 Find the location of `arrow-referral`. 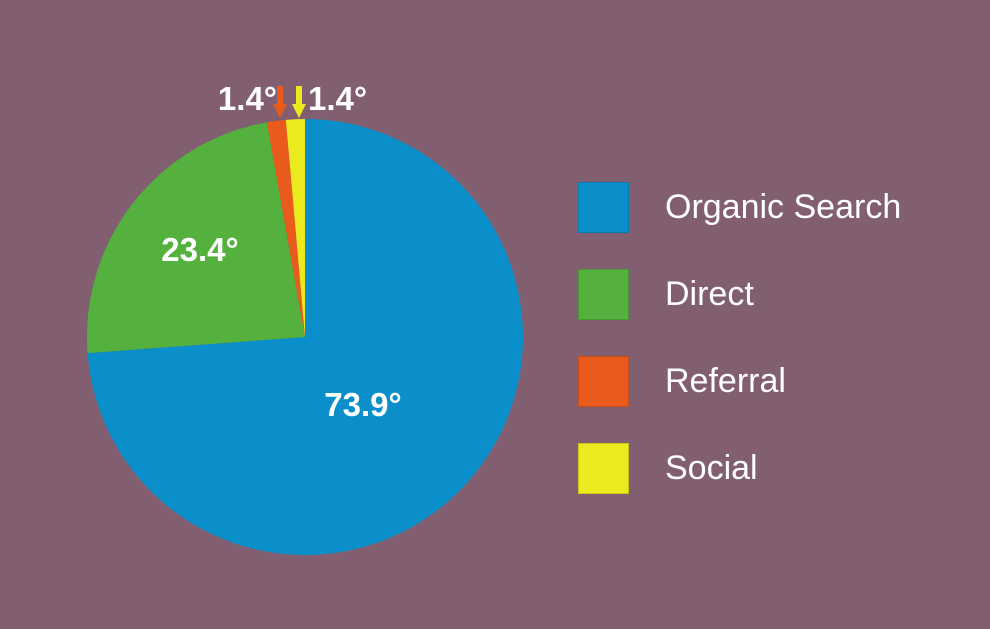

arrow-referral is located at coordinates (280, 102).